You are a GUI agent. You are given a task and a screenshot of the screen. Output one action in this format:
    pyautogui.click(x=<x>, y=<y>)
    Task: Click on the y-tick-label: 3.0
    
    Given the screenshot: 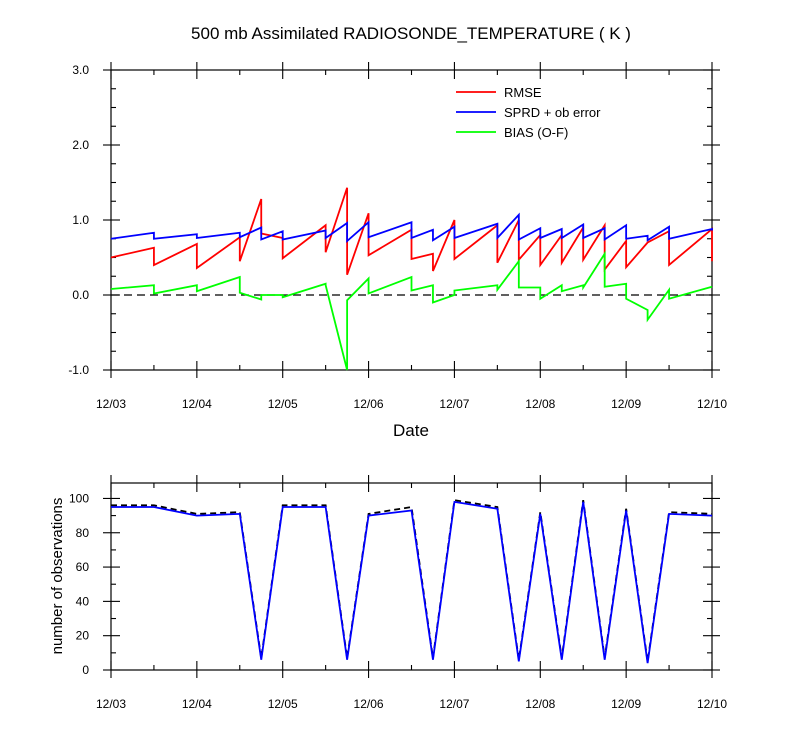 What is the action you would take?
    pyautogui.click(x=80, y=70)
    